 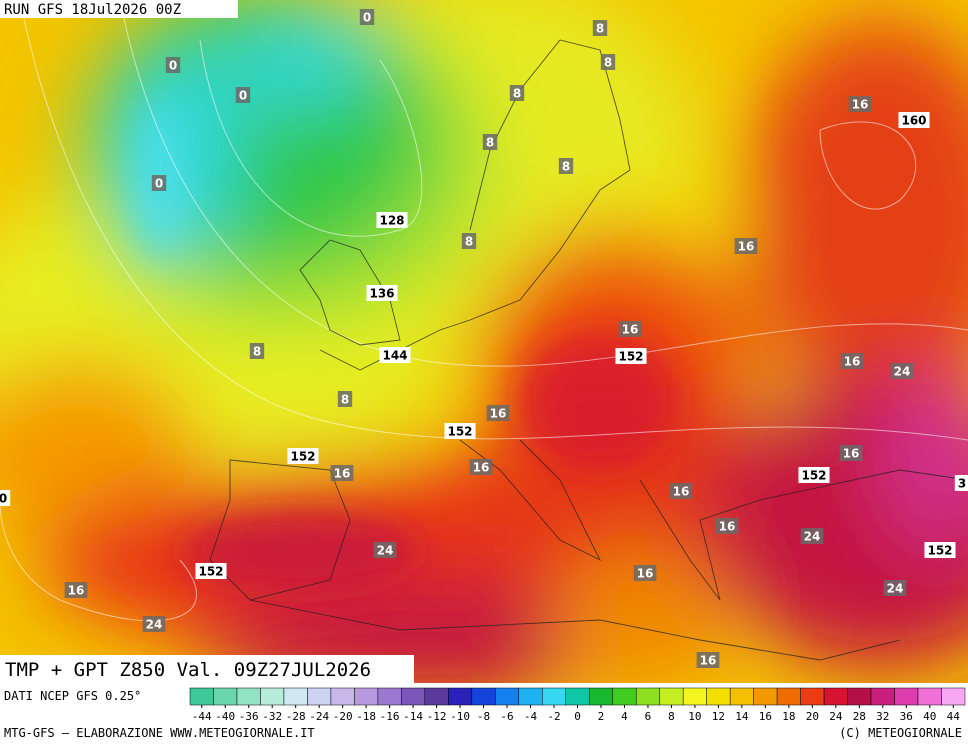 What do you see at coordinates (836, 716) in the screenshot?
I see `scale-tick-label: 24` at bounding box center [836, 716].